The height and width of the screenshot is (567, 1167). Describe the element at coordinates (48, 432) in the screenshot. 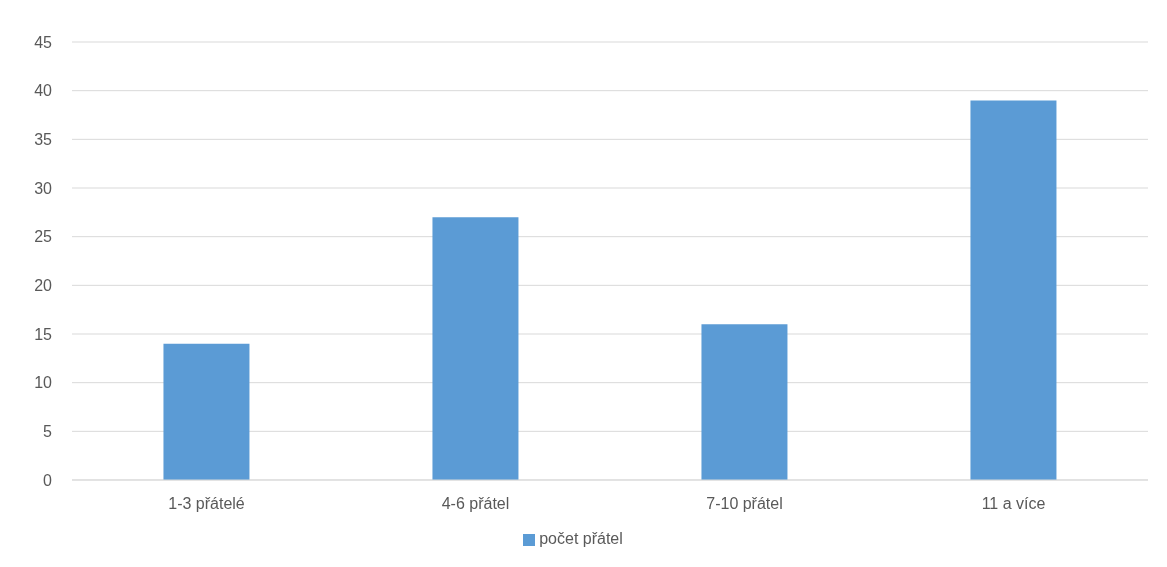

I see `y-tick-label: 5` at that location.